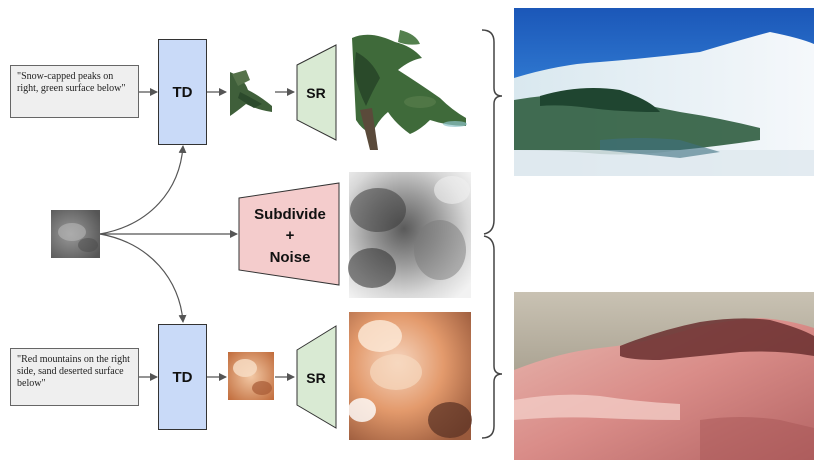  I want to click on td-block-top: TD, so click(182, 92).